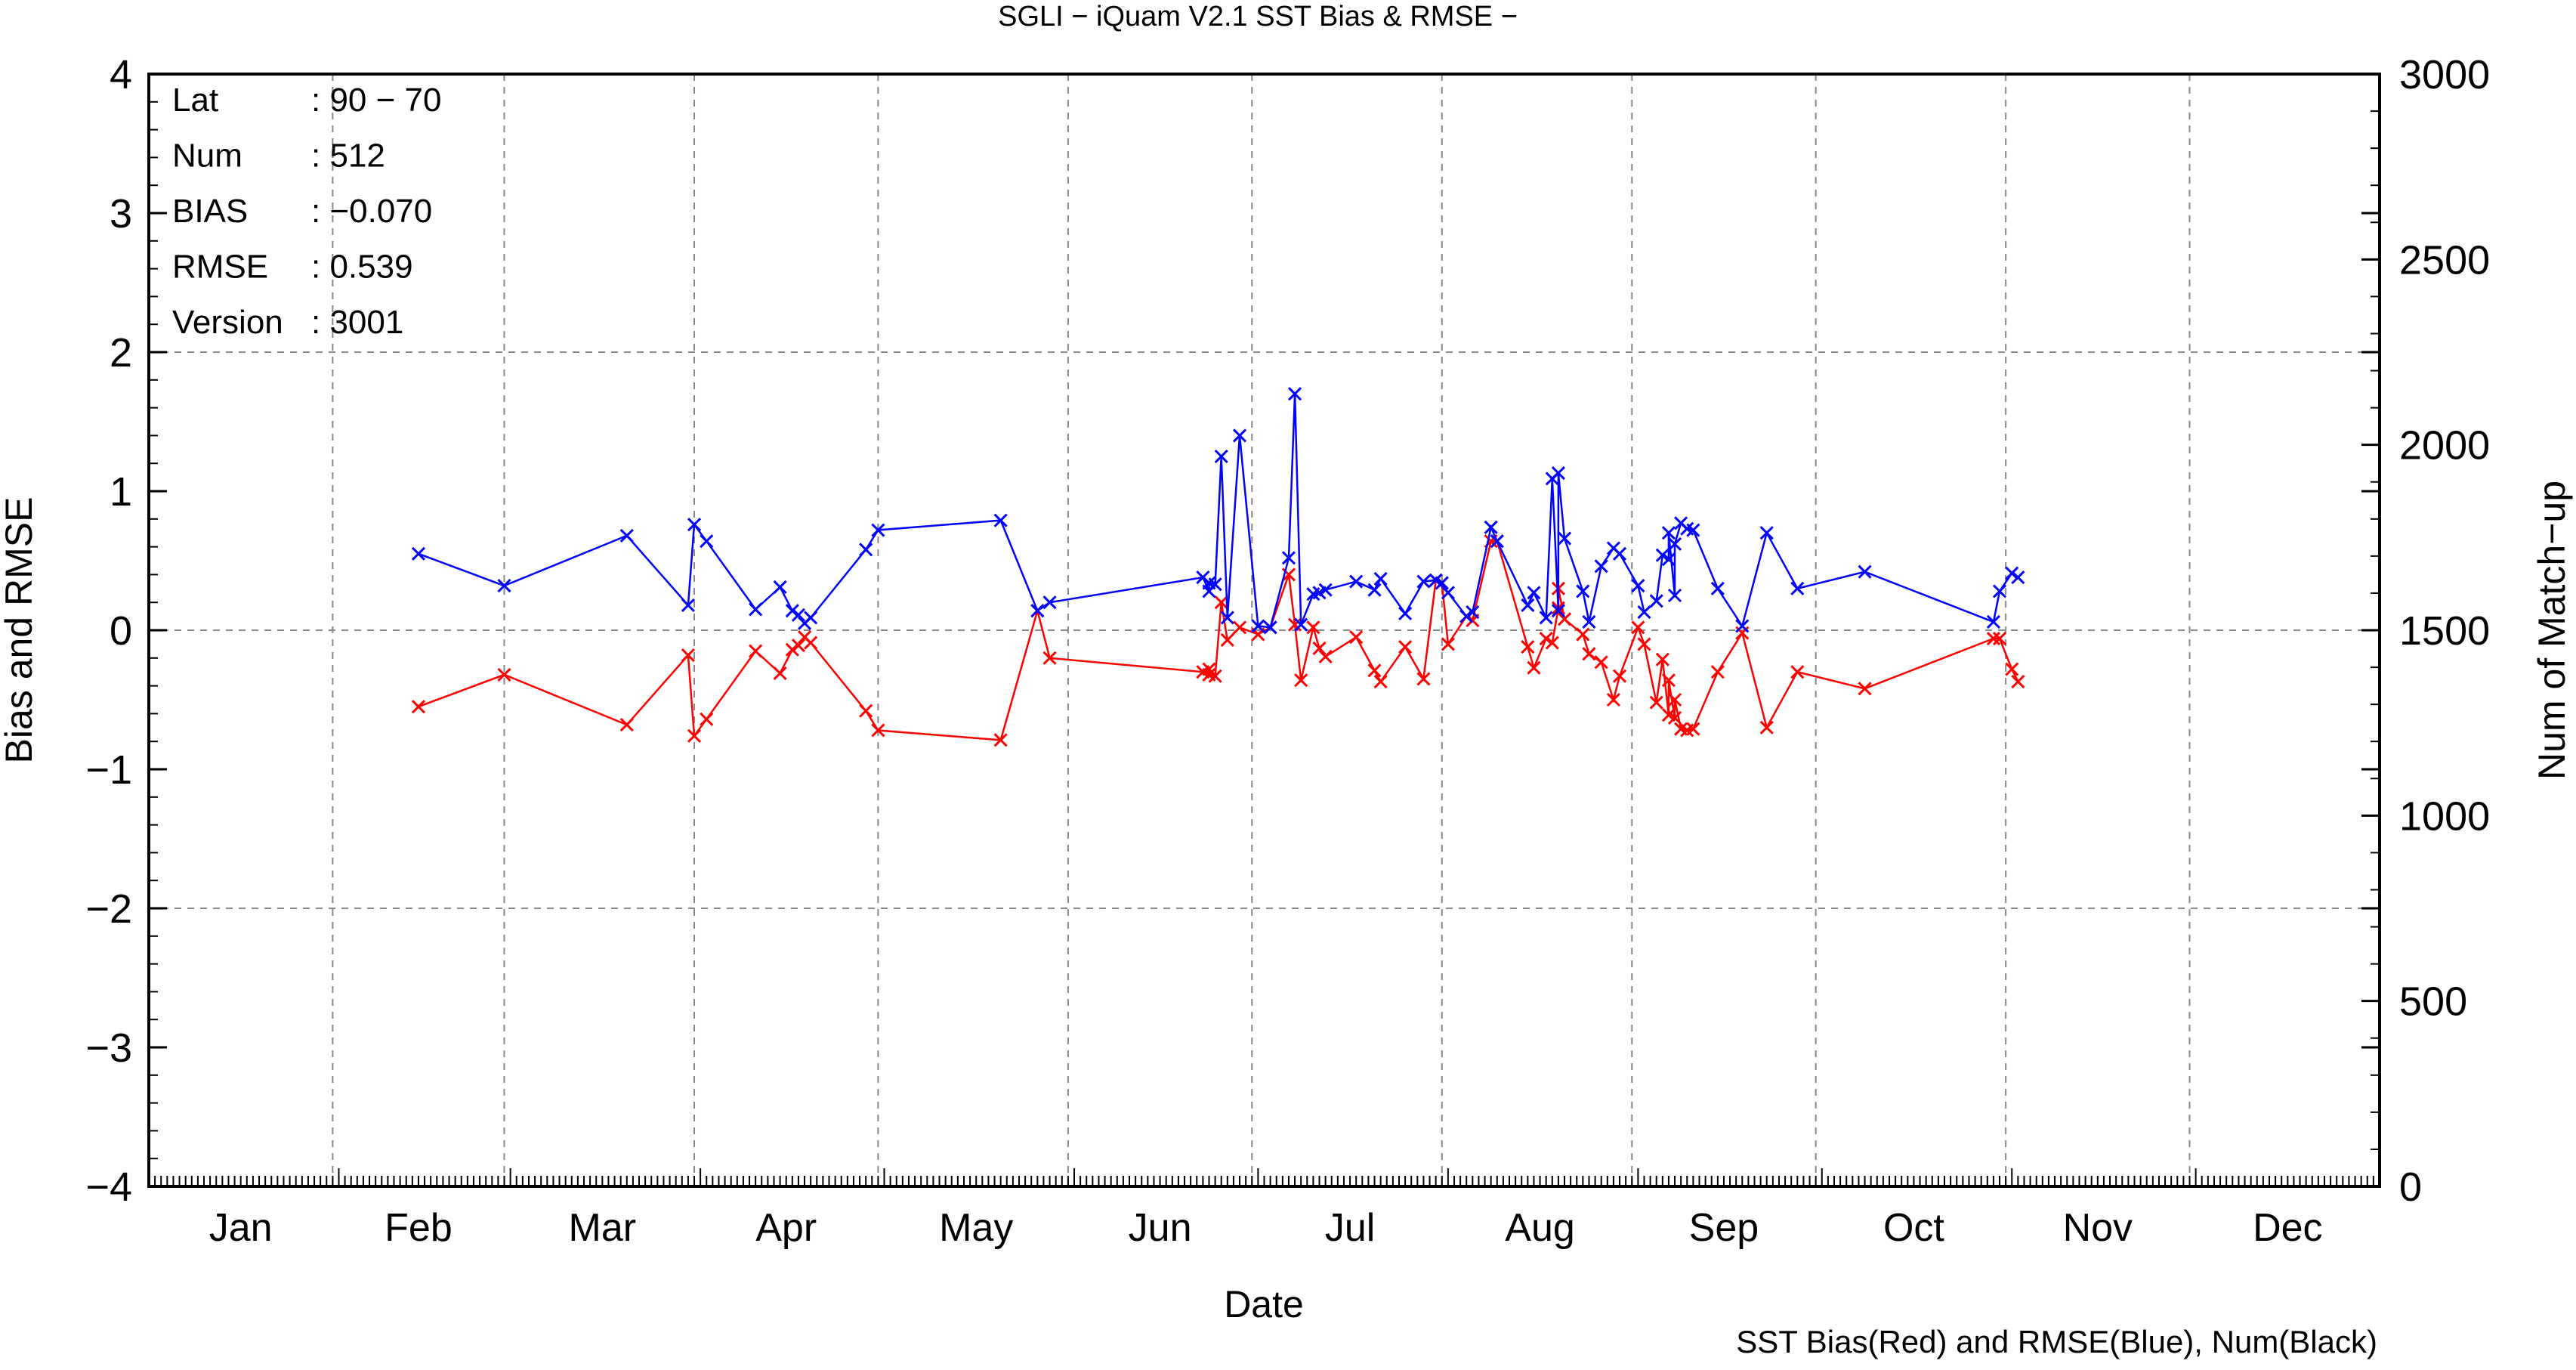 The width and height of the screenshot is (2576, 1370). Describe the element at coordinates (195, 100) in the screenshot. I see `stat-key: Lat` at that location.